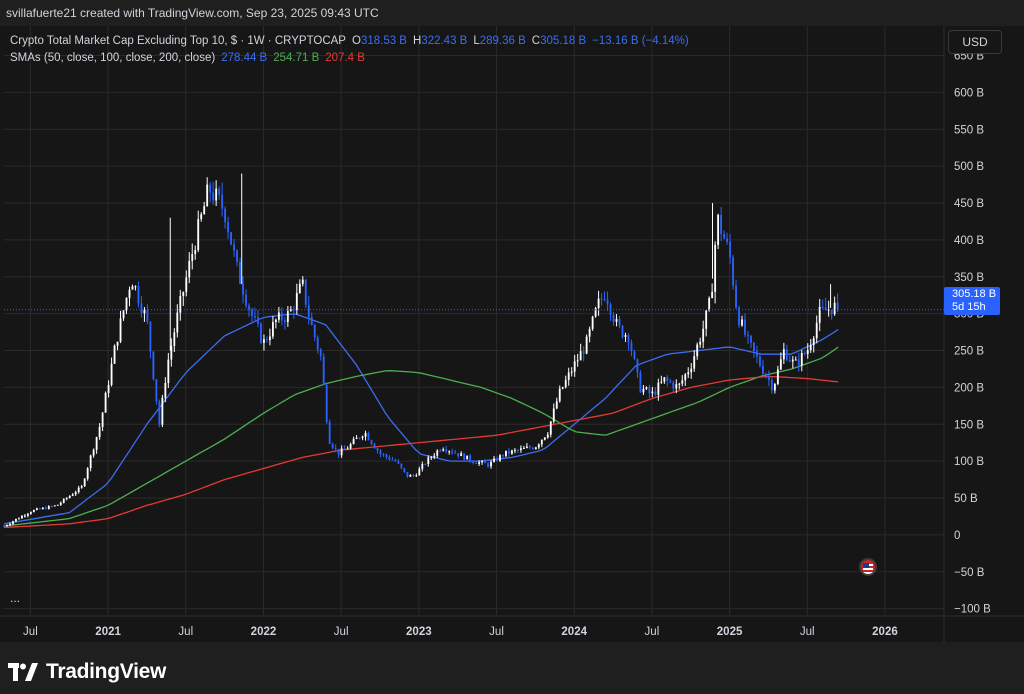 Image resolution: width=1024 pixels, height=694 pixels. I want to click on open-label: O, so click(356, 41).